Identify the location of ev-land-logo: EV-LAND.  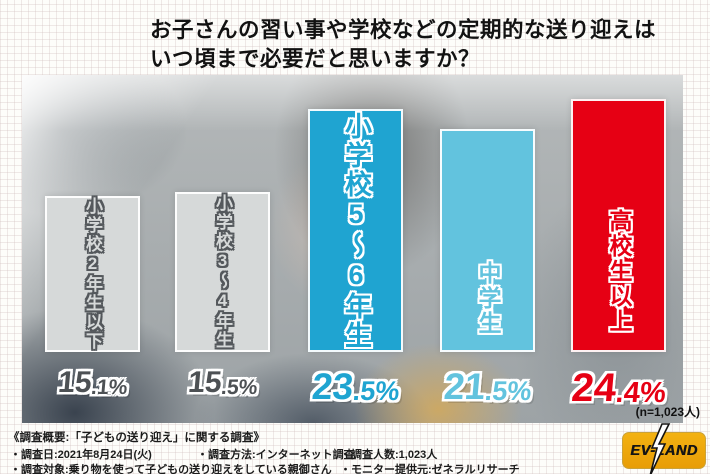
(664, 448).